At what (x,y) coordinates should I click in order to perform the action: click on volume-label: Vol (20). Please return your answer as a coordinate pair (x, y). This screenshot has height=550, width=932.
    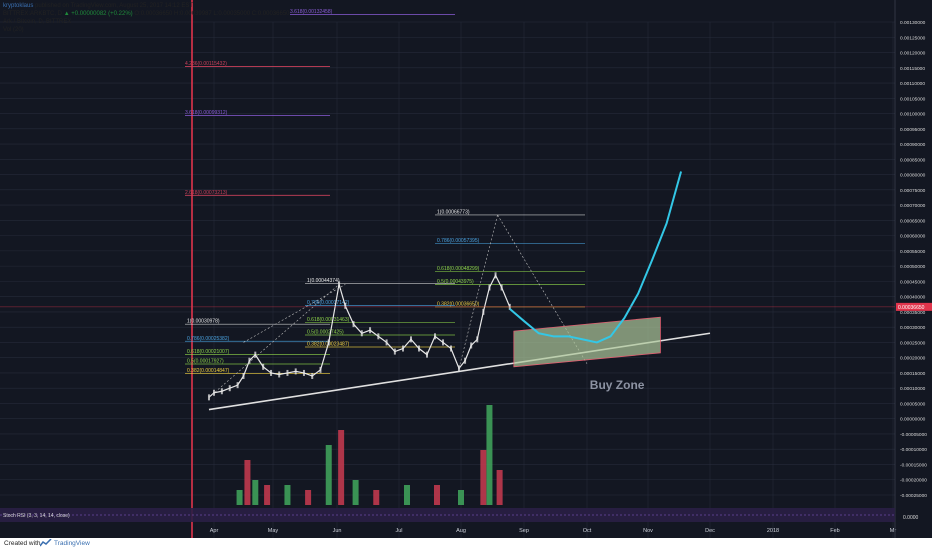
    Looking at the image, I should click on (13, 30).